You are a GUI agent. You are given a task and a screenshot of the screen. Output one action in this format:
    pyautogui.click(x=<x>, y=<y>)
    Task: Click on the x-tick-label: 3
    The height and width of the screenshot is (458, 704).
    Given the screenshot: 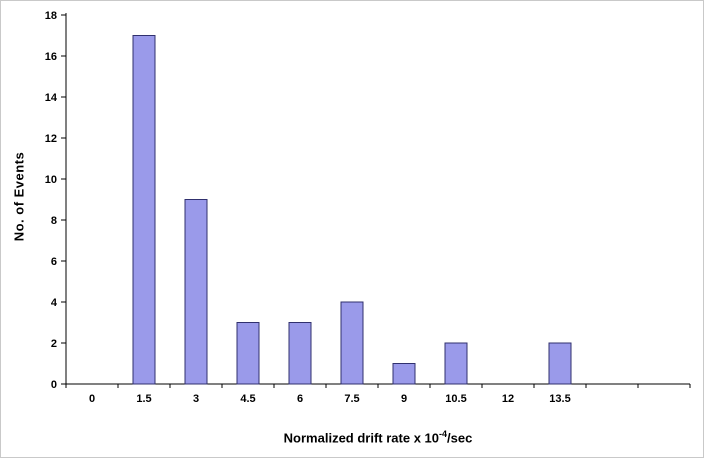 What is the action you would take?
    pyautogui.click(x=196, y=399)
    